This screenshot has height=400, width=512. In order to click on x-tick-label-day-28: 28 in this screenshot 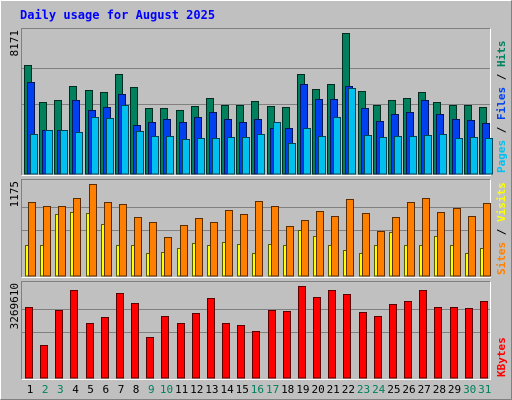, I will do `click(439, 389)`.